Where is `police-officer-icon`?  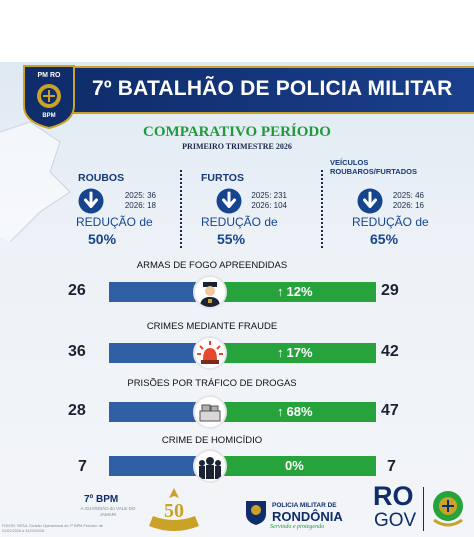
police-officer-icon is located at coordinates (210, 292).